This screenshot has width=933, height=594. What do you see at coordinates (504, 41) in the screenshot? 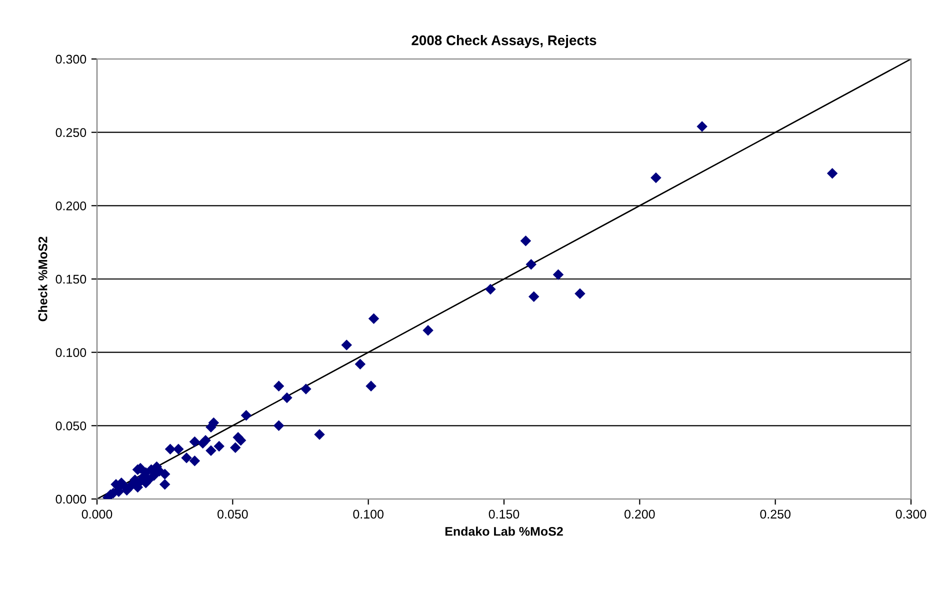
I see `chart-title: 2008 Check Assays, Rejects` at bounding box center [504, 41].